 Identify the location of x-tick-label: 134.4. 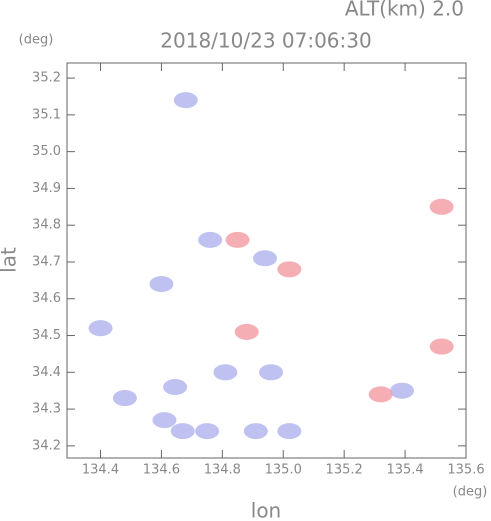
(100, 470).